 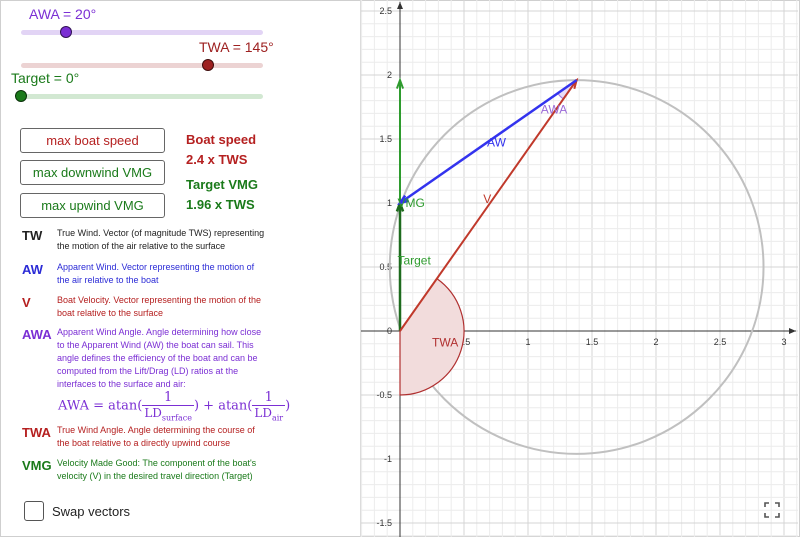 I want to click on boat-speed-value: 2.4 x TWS, so click(x=217, y=159).